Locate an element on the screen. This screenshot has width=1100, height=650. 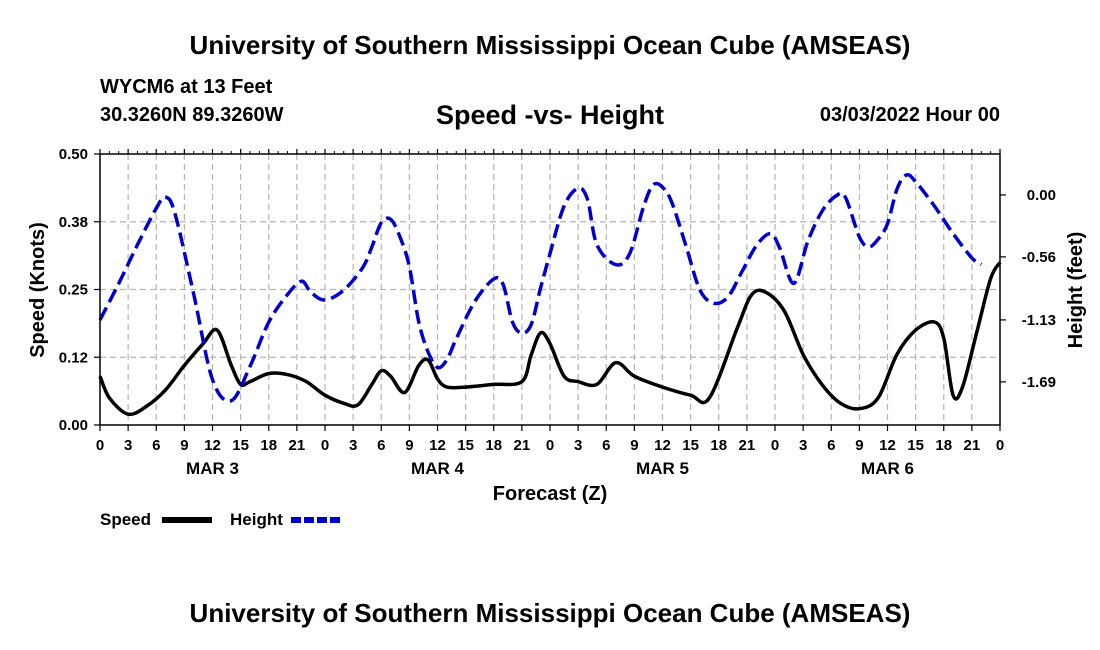
y-left-tick-label: 0.50 is located at coordinates (73, 154).